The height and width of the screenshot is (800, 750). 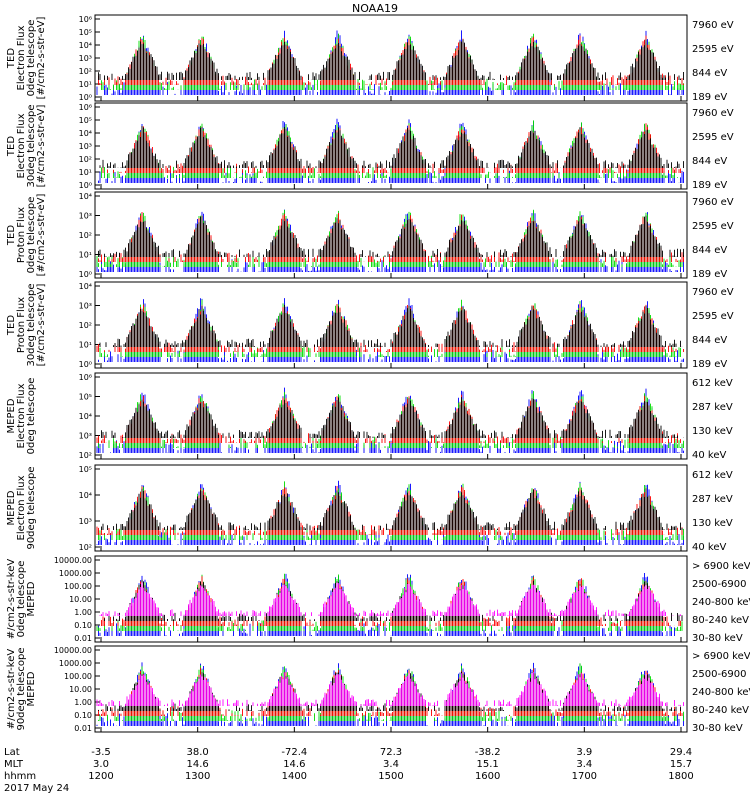 What do you see at coordinates (36, 788) in the screenshot?
I see `date-label: 2017 May 24` at bounding box center [36, 788].